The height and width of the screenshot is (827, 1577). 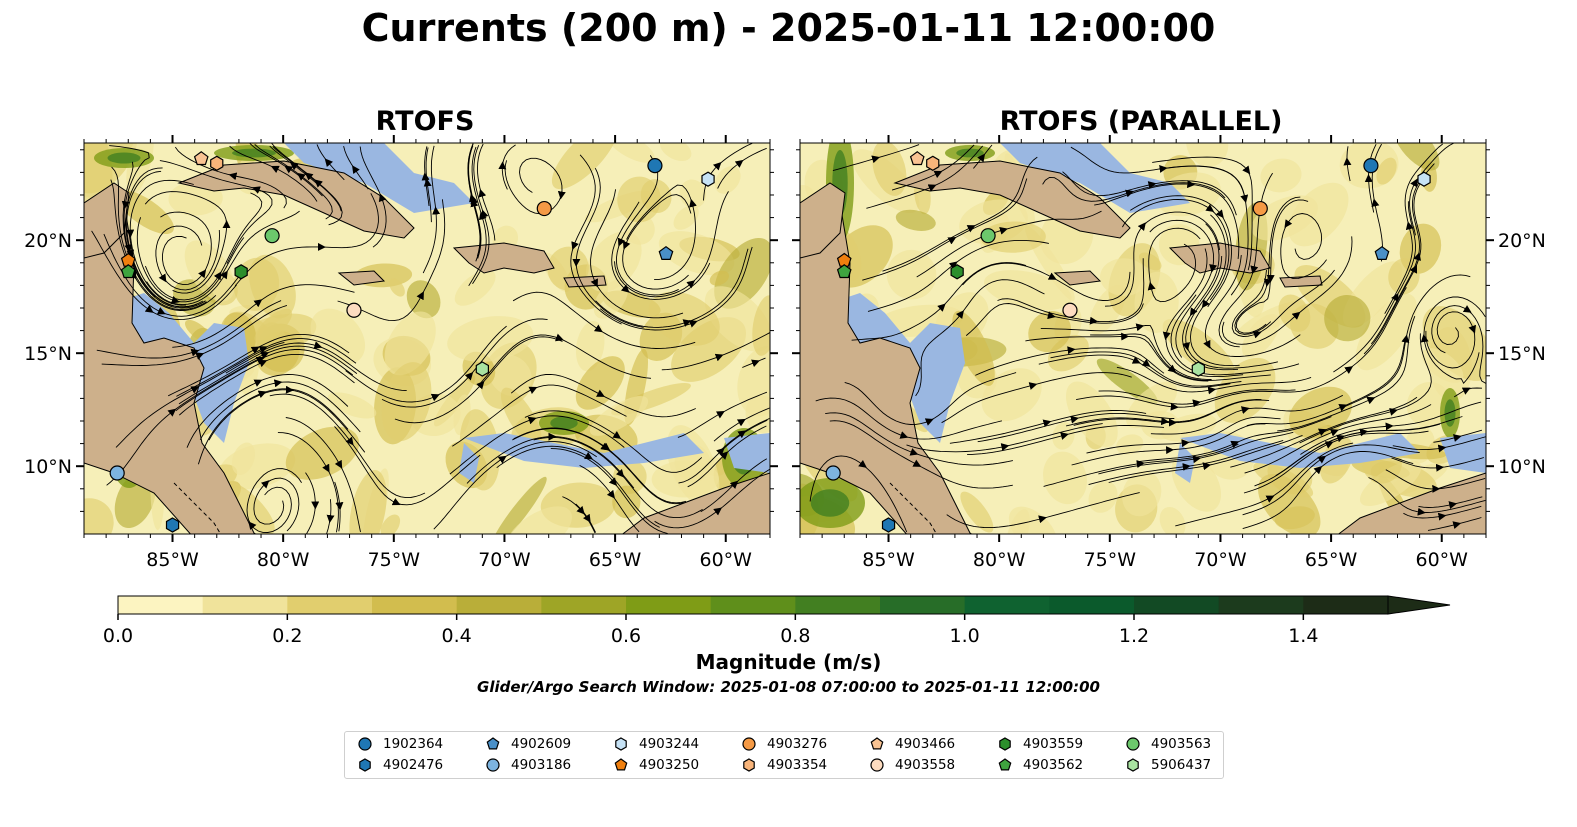 I want to click on legend-item-4903250: 4903250, so click(x=656, y=765).